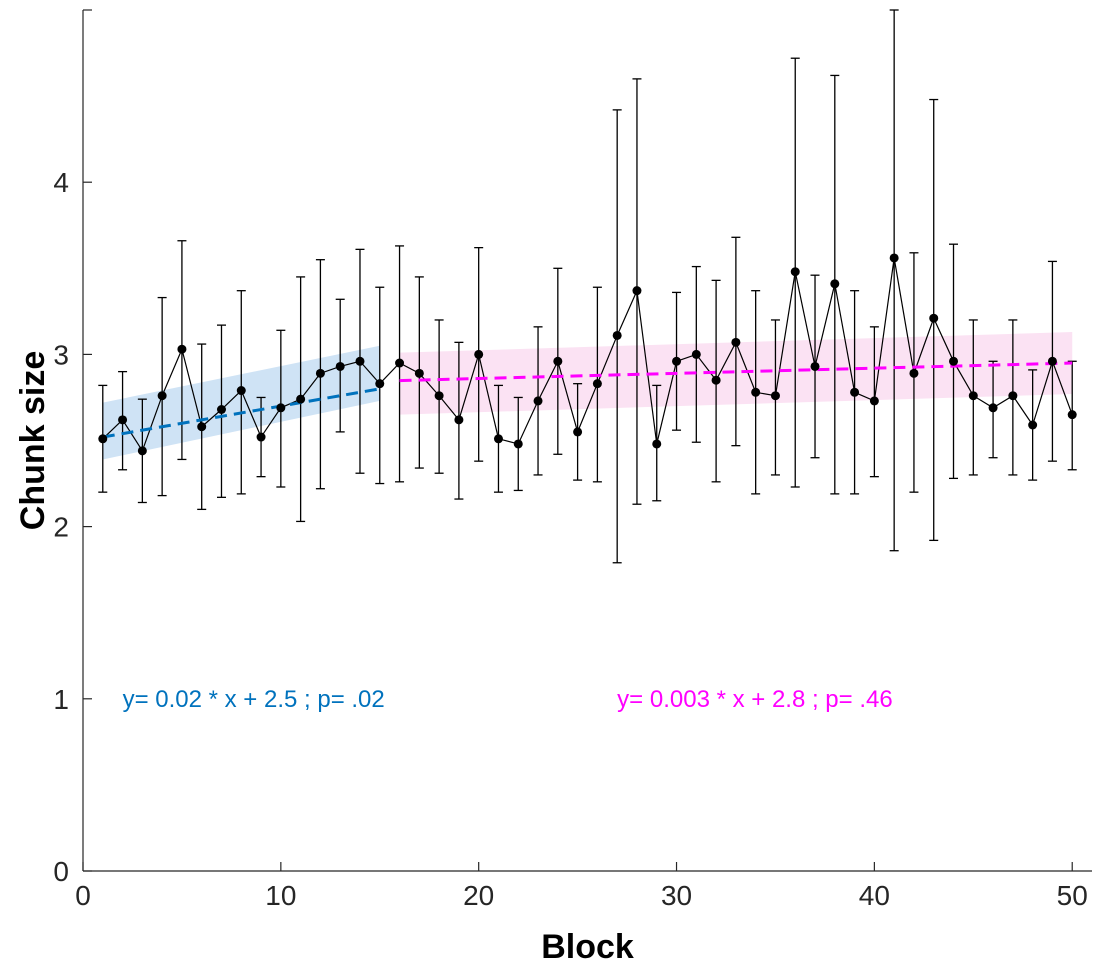 This screenshot has height=964, width=1094. I want to click on y-tick-label: 3, so click(61, 354).